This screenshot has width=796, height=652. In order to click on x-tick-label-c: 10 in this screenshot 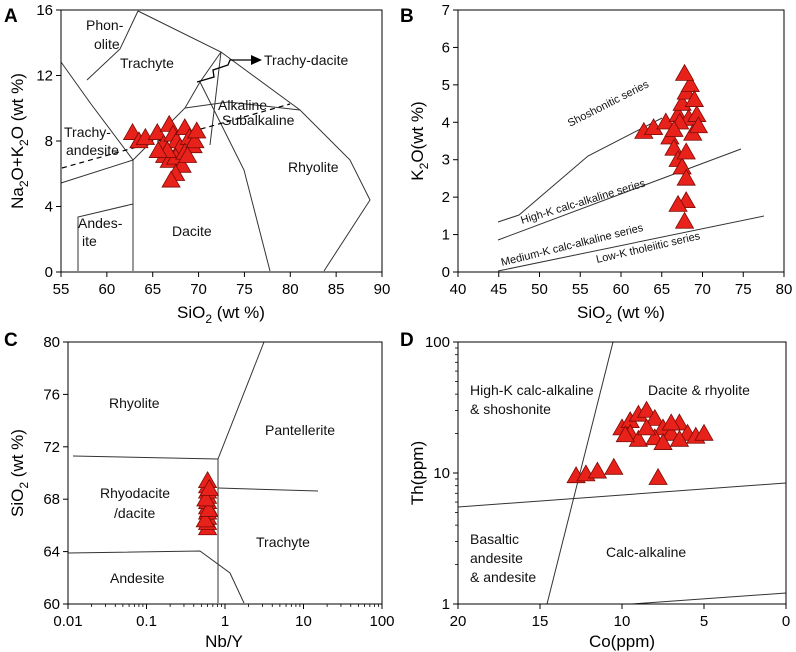, I will do `click(303, 621)`.